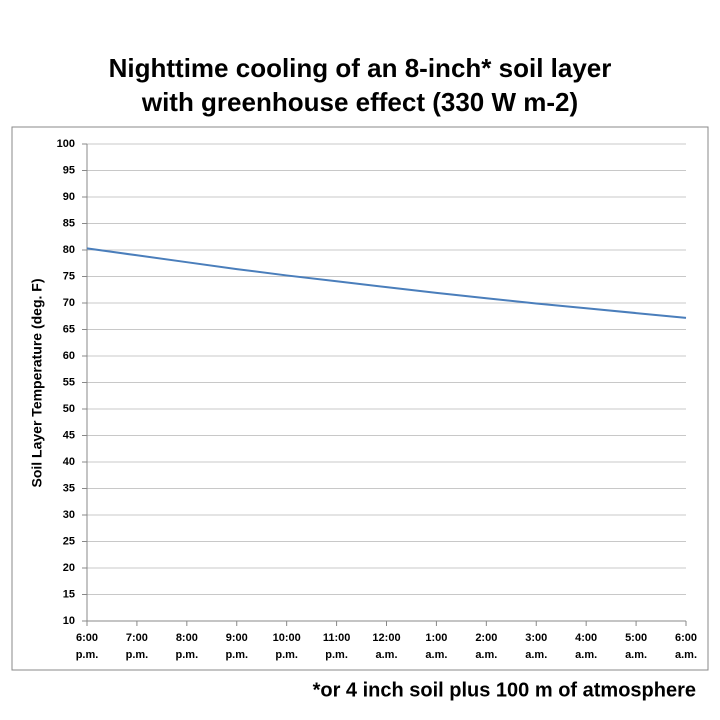 This screenshot has width=720, height=720. What do you see at coordinates (359, 102) in the screenshot?
I see `chart-title: with greenhouse effect (330 W m-2)` at bounding box center [359, 102].